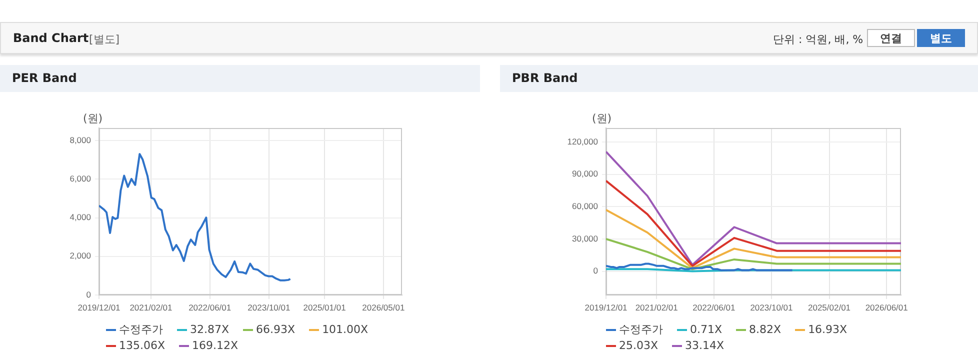  What do you see at coordinates (828, 329) in the screenshot?
I see `legend-label: 16.93X` at bounding box center [828, 329].